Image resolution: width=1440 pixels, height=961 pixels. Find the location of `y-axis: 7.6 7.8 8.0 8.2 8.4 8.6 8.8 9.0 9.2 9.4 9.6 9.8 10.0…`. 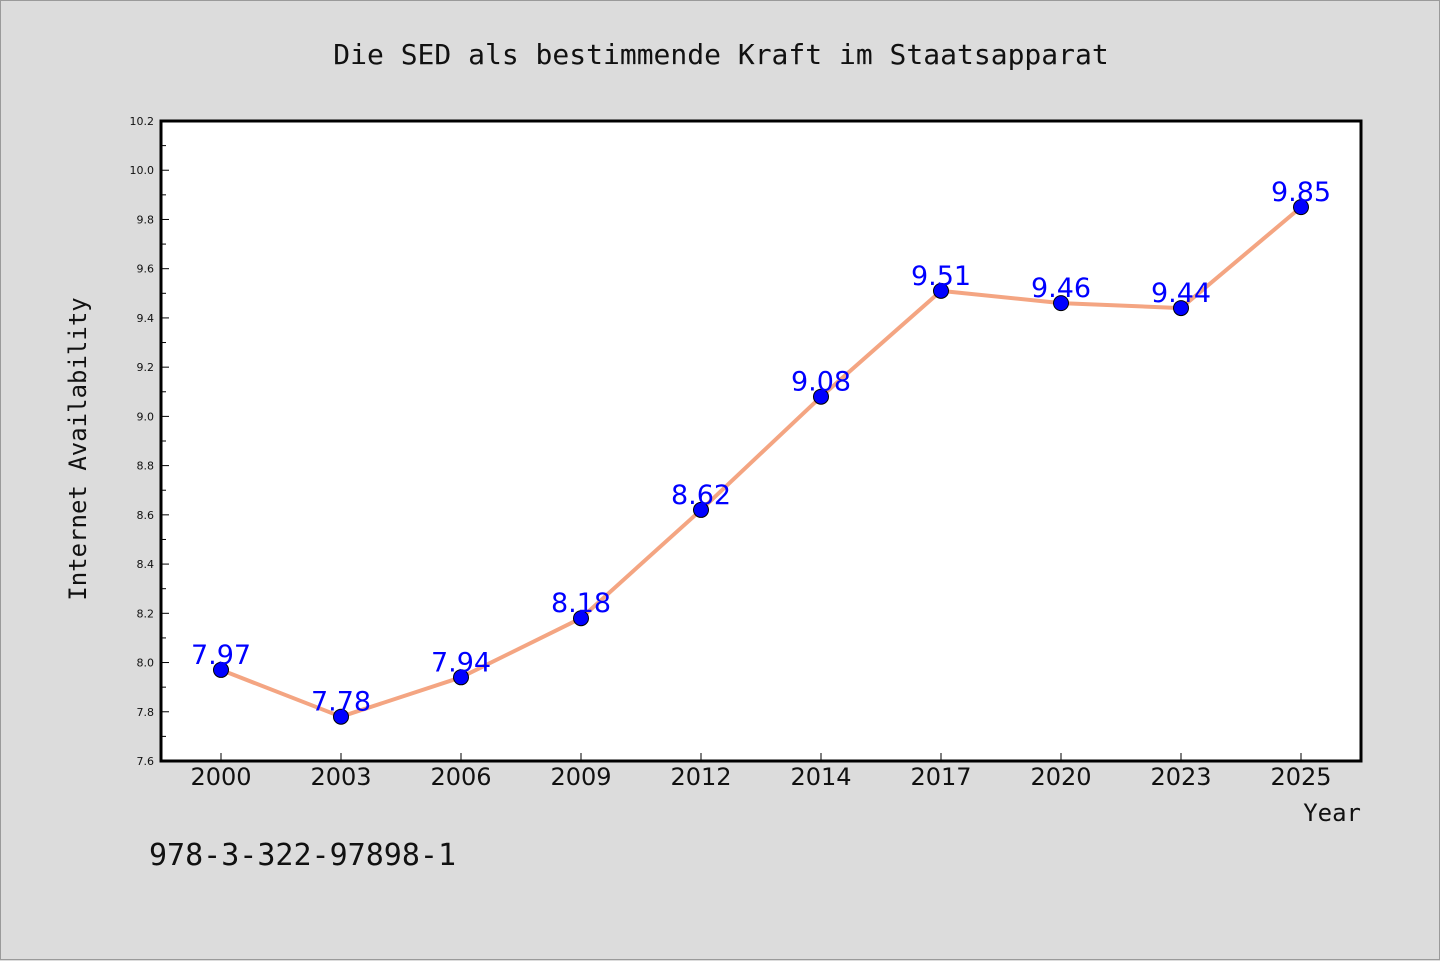

y-axis: 7.6 7.8 8.0 8.2 8.4 8.6 8.8 9.0 9.2 9.4 9.6 9.8 10.0… is located at coordinates (149, 441).